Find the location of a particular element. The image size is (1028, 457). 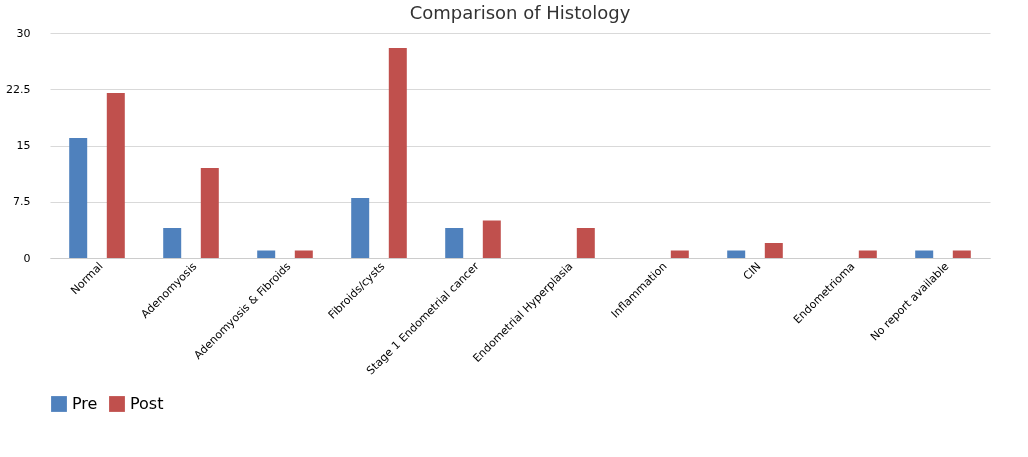

y-tick-label: 0 is located at coordinates (27, 258).